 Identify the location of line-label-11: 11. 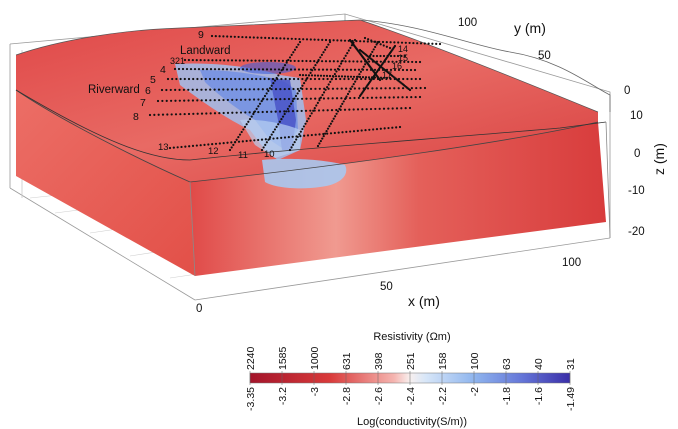
(243, 155).